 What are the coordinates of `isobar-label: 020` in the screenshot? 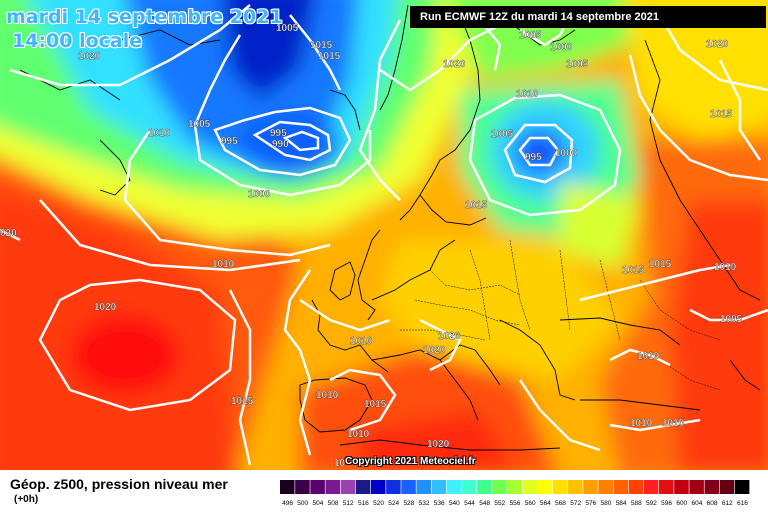 It's located at (8, 233).